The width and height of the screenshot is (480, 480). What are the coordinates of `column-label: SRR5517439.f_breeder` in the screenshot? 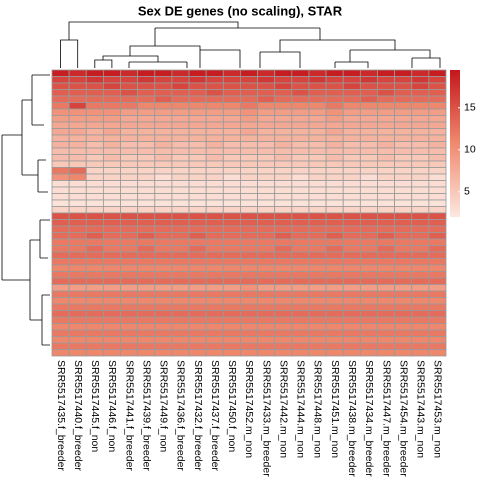 It's located at (146, 415).